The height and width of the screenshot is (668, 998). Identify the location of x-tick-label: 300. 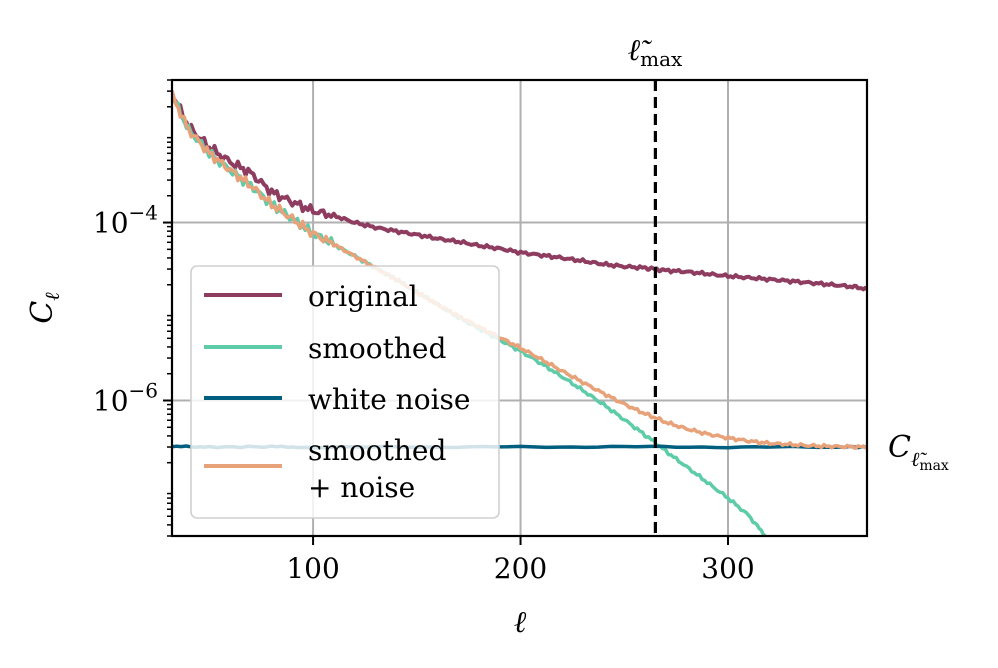
(727, 568).